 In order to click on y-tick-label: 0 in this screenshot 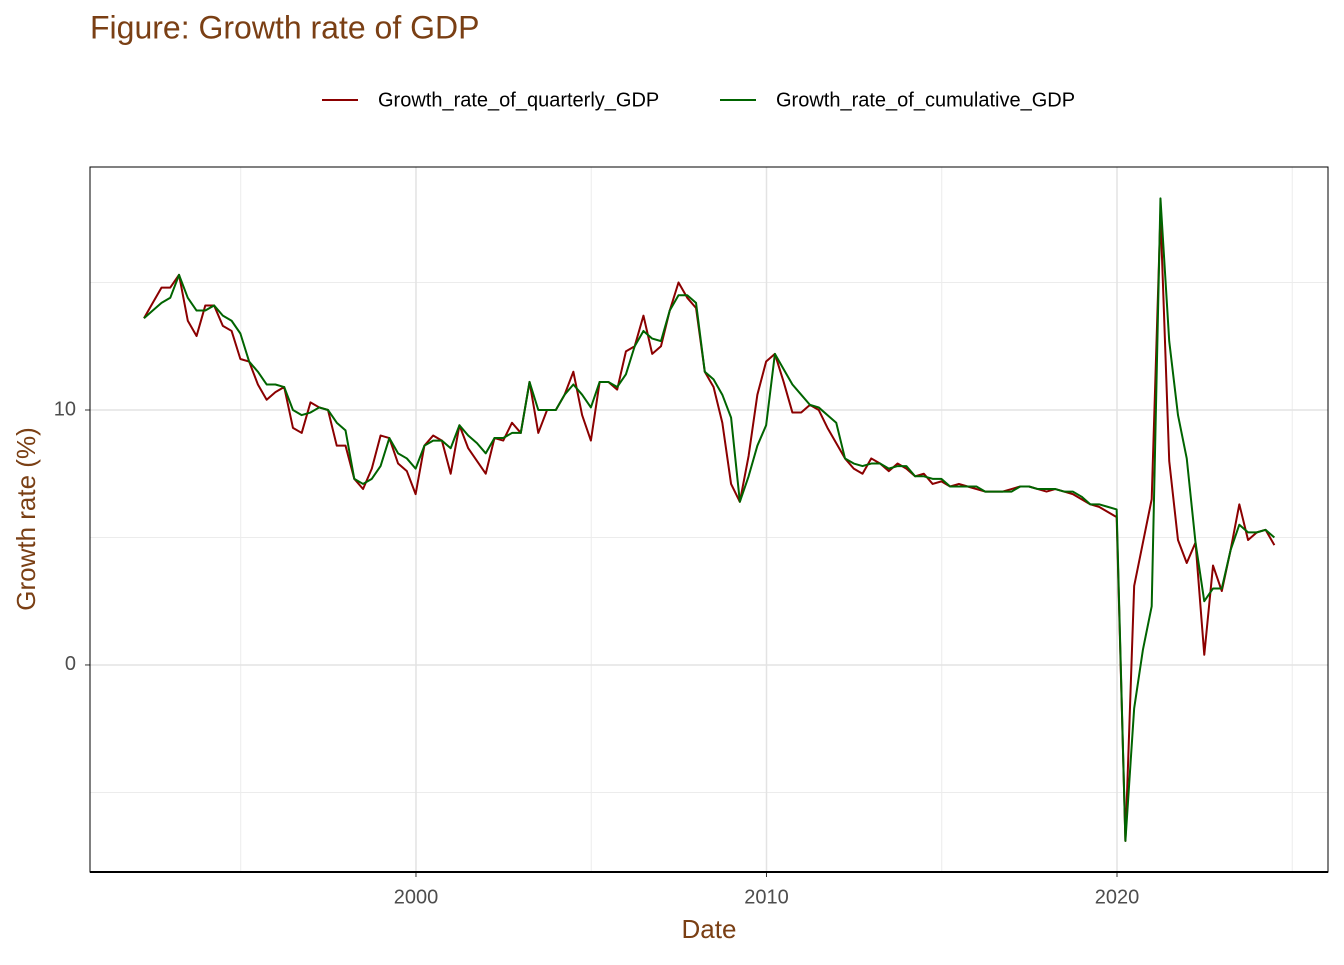, I will do `click(70, 664)`.